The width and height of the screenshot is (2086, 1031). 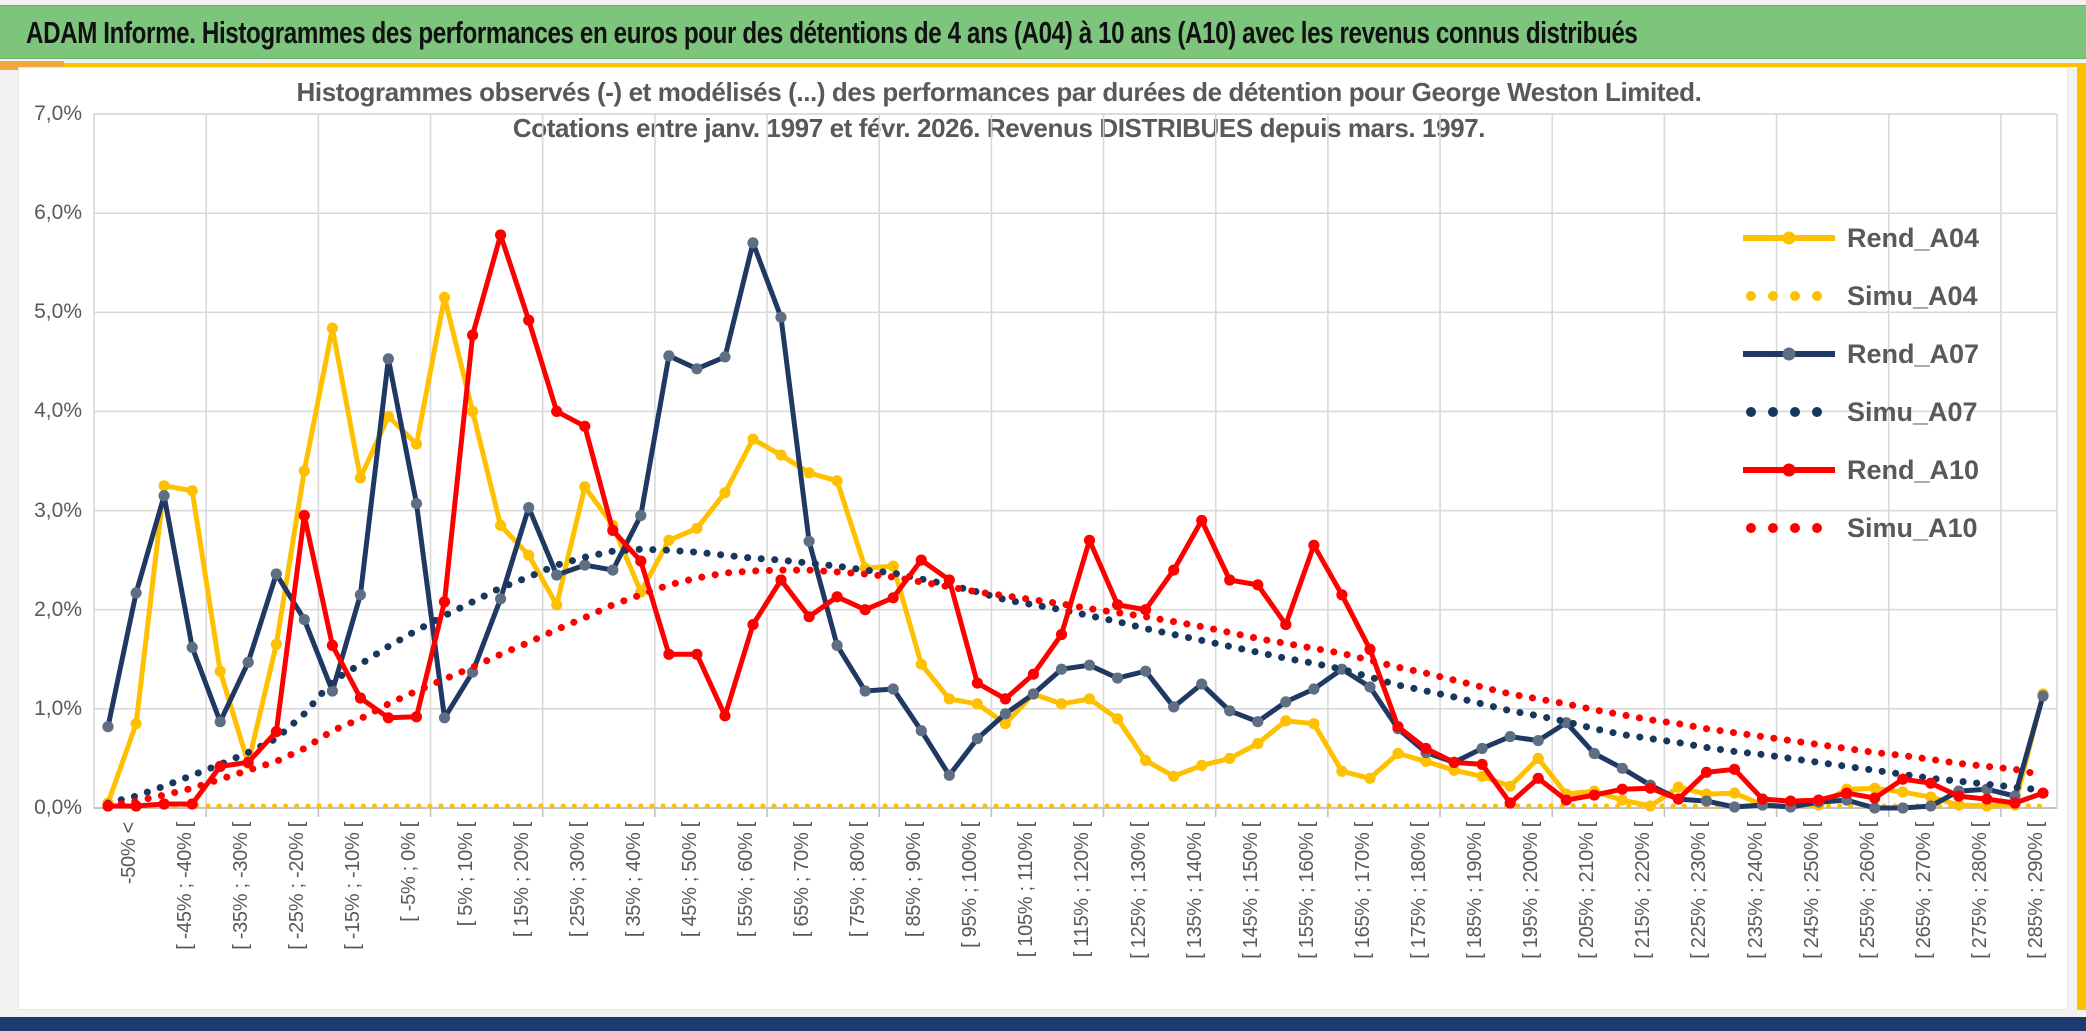 I want to click on legend-item-Simu_A04: Simu_A04, so click(x=1859, y=296).